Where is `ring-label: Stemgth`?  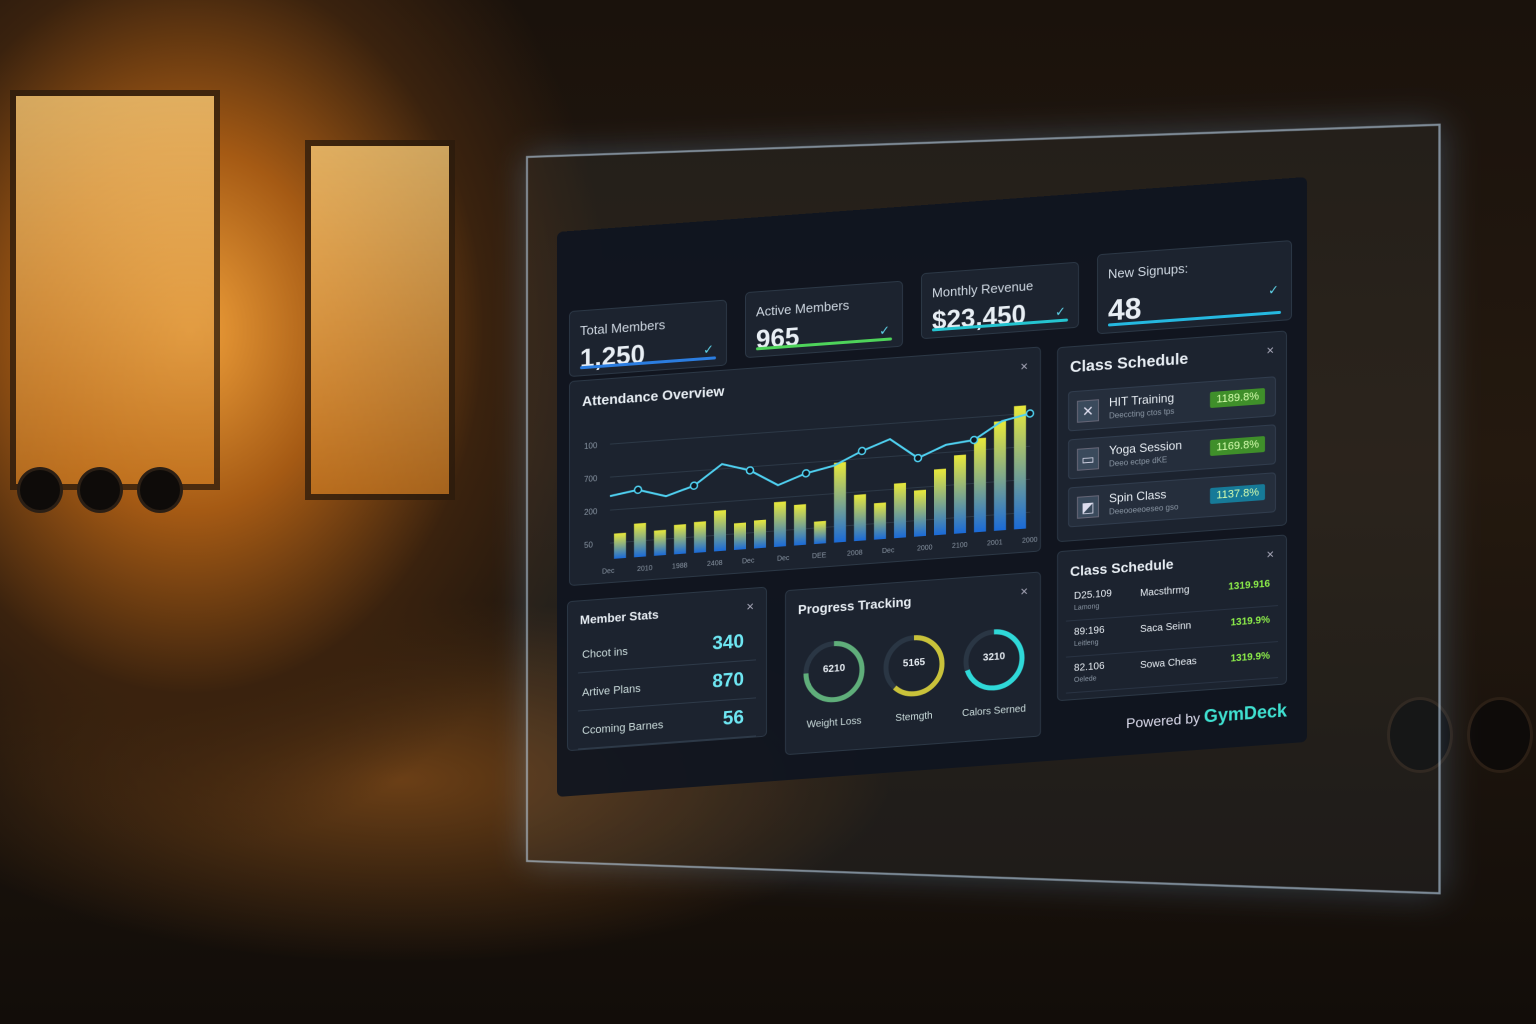 ring-label: Stemgth is located at coordinates (914, 717).